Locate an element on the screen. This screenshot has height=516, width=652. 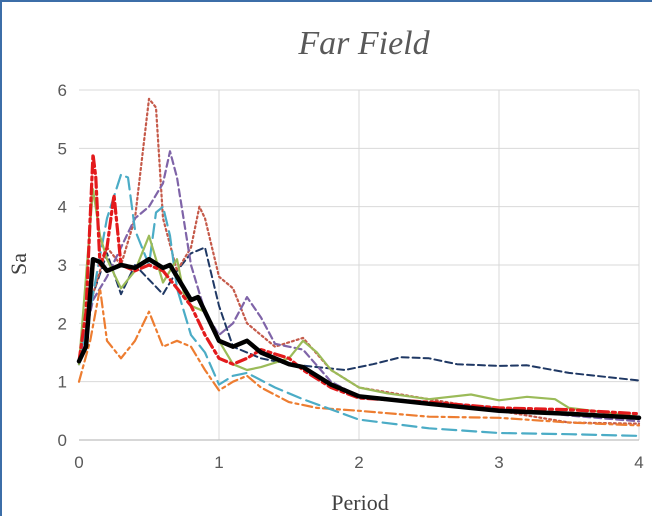
x-tick-label: 4 is located at coordinates (638, 462).